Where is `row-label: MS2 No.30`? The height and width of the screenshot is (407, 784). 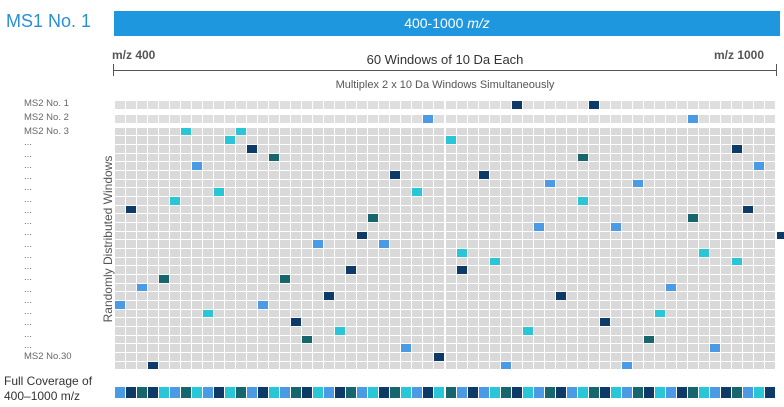 row-label: MS2 No.30 is located at coordinates (48, 356).